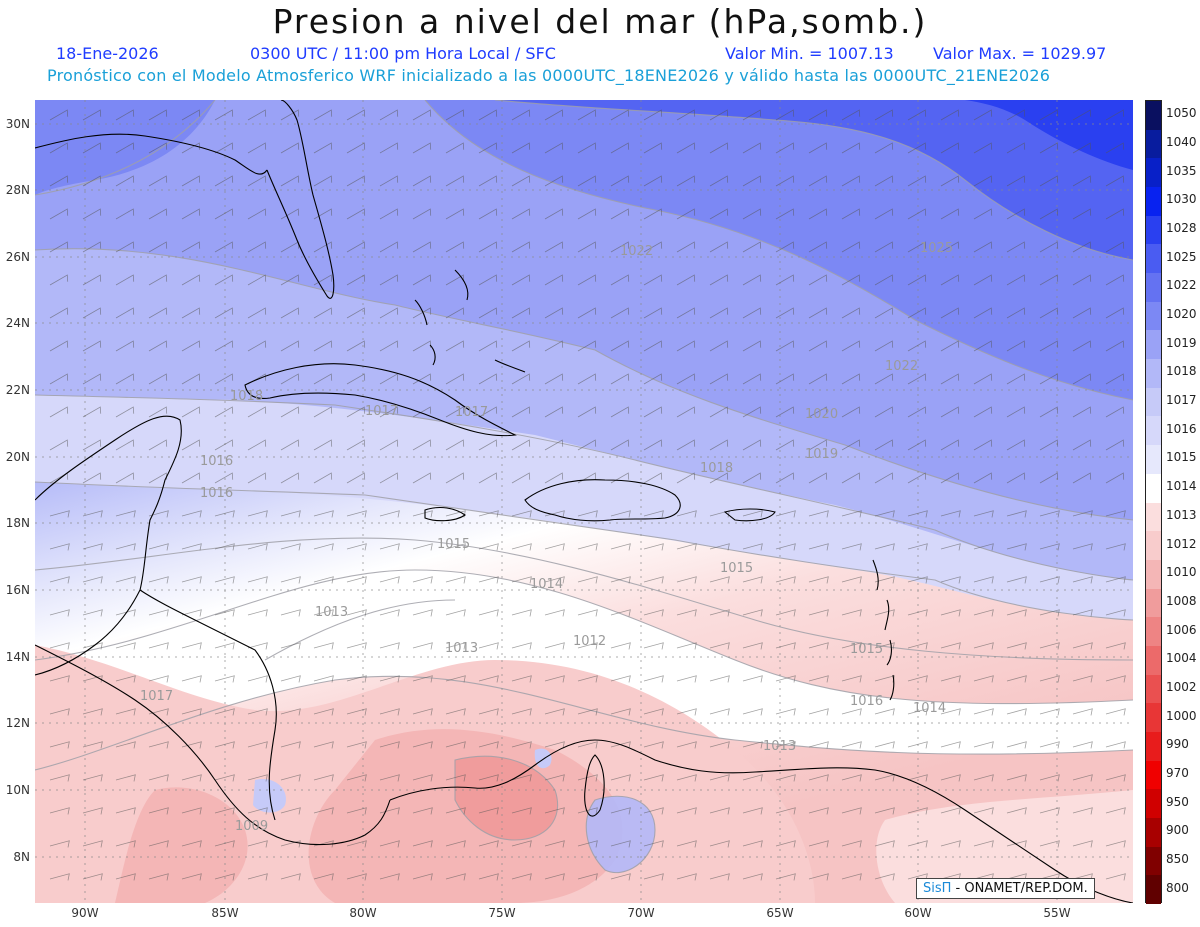  I want to click on contour-label: 1017, so click(156, 696).